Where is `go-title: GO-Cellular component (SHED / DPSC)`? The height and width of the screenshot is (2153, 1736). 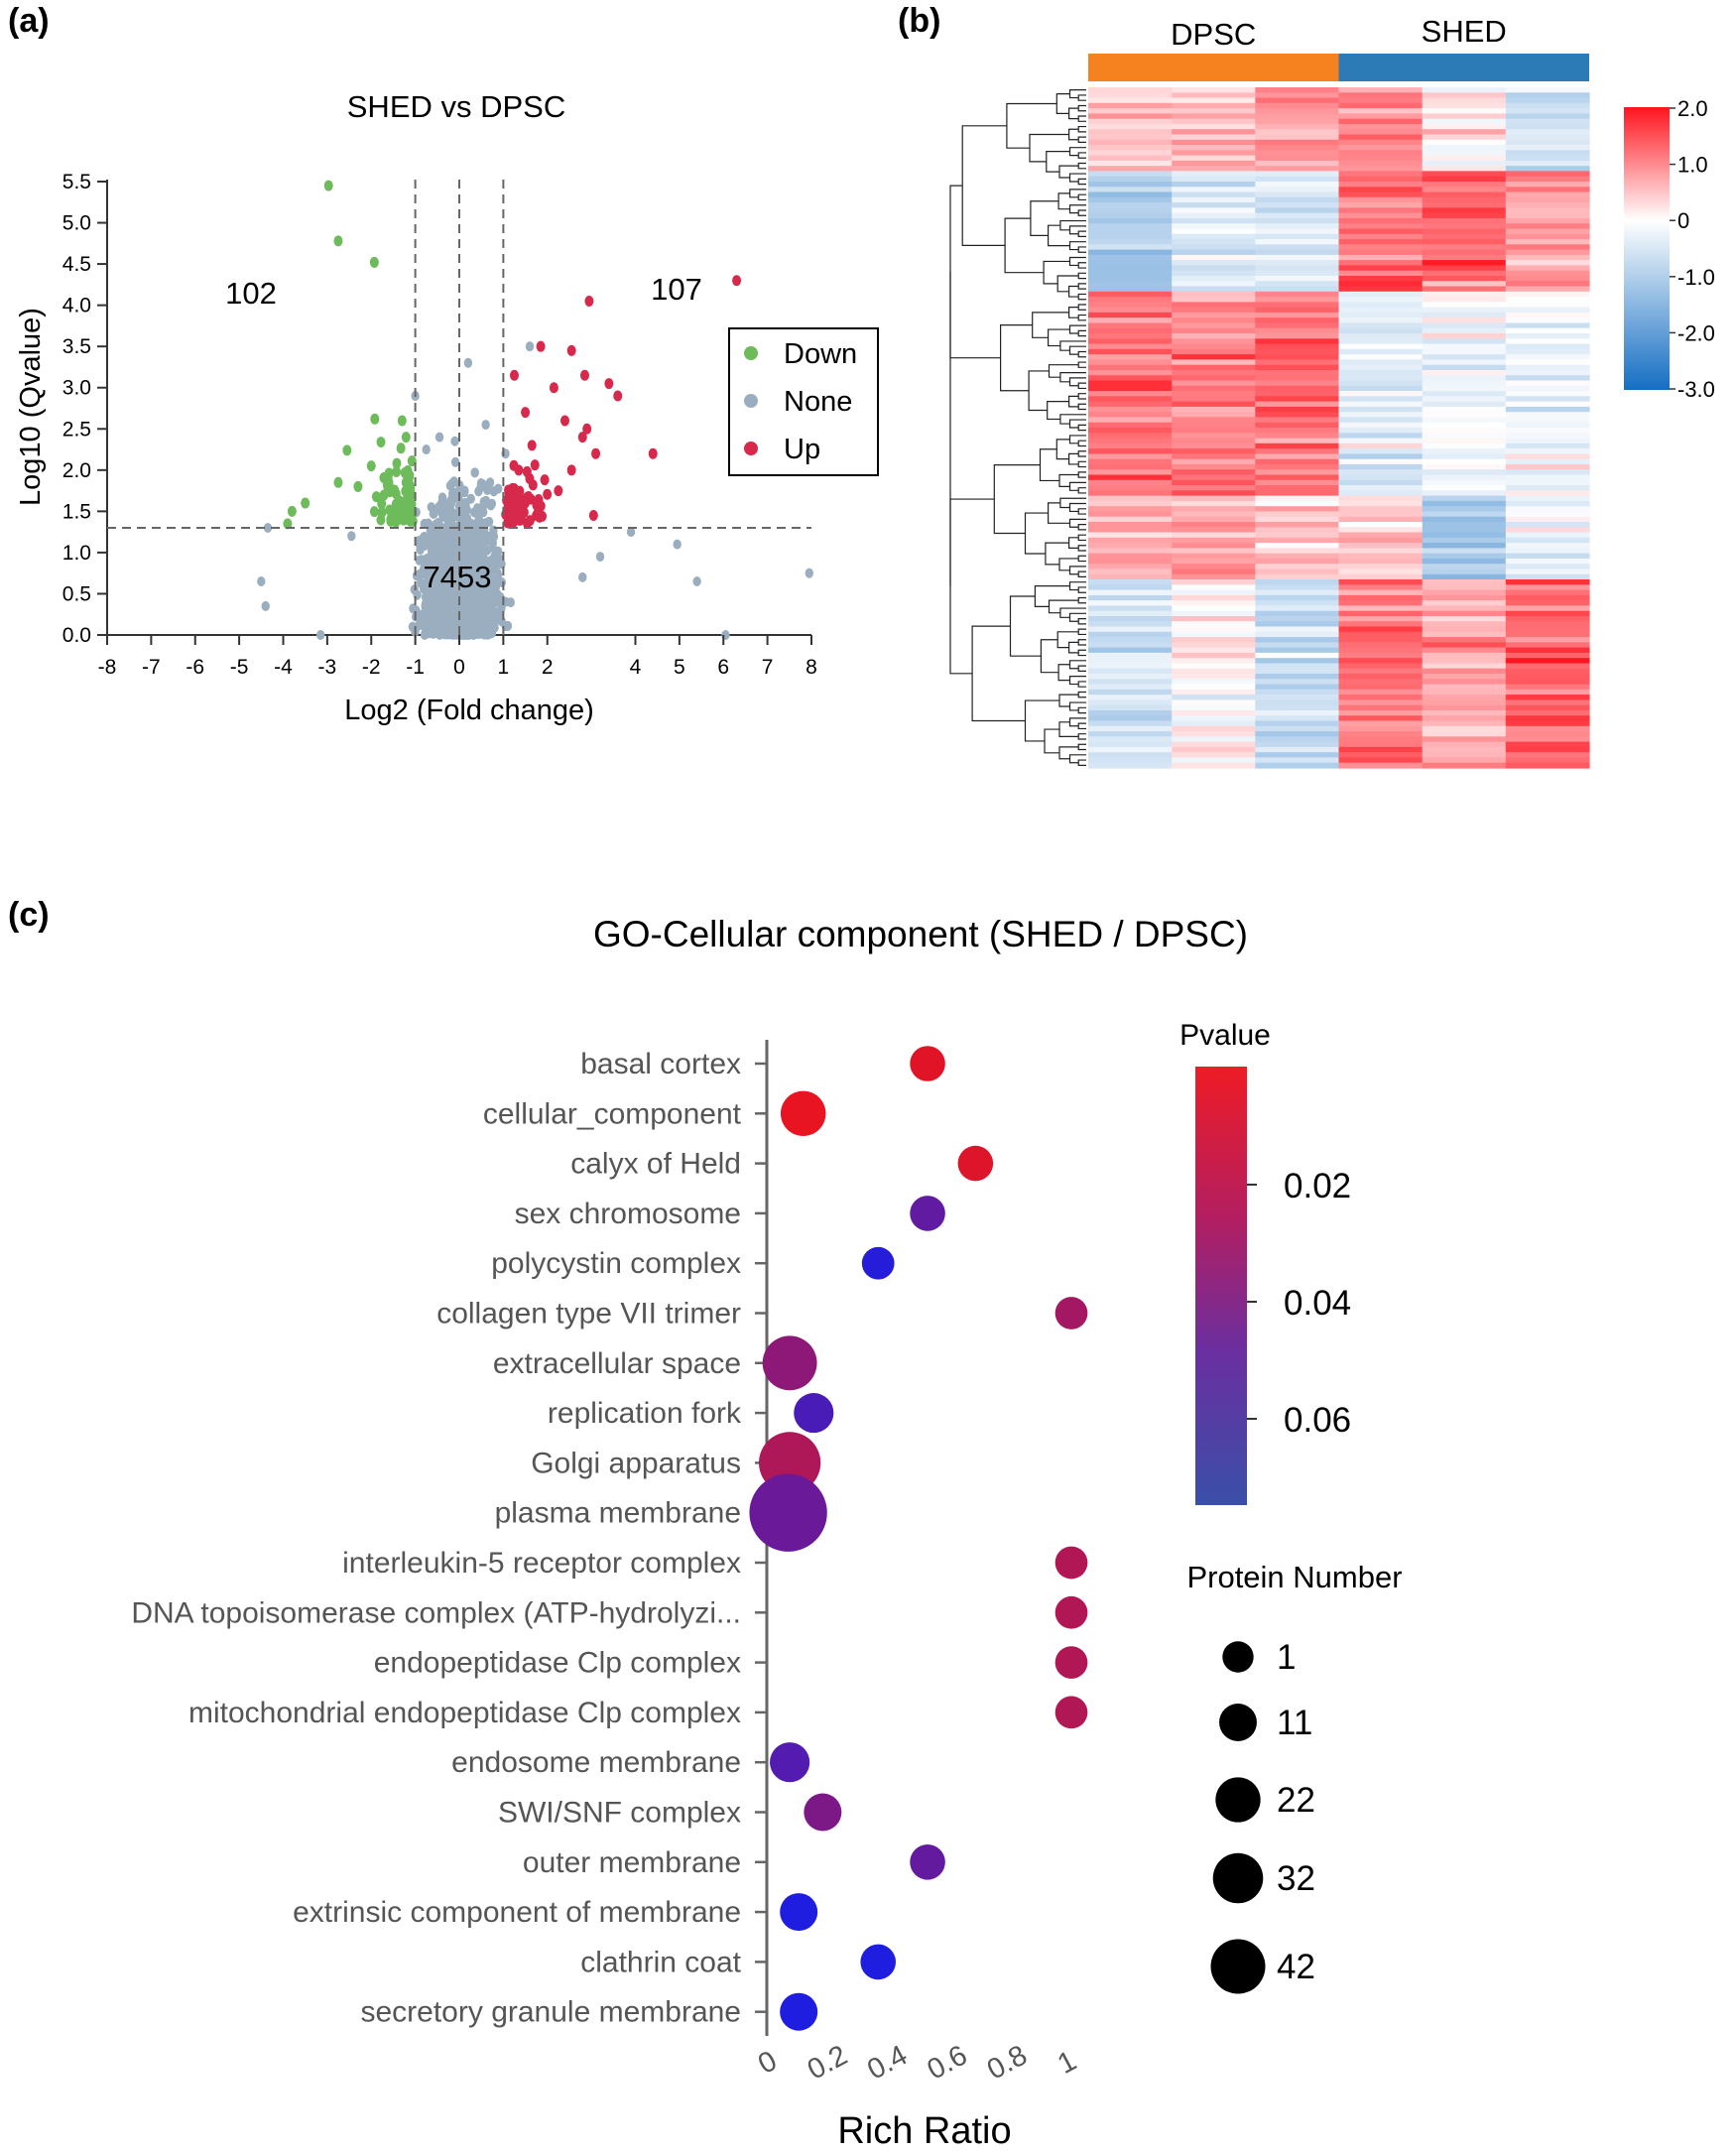 go-title: GO-Cellular component (SHED / DPSC) is located at coordinates (920, 934).